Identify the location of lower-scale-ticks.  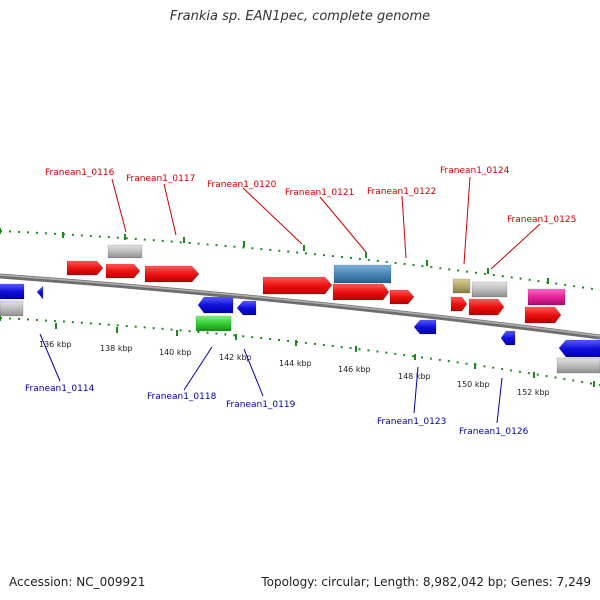
(297, 351).